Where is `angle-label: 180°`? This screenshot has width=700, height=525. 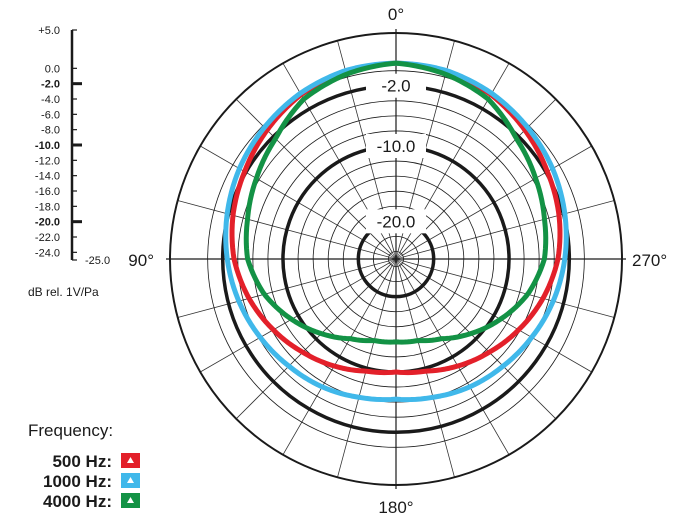 angle-label: 180° is located at coordinates (395, 507).